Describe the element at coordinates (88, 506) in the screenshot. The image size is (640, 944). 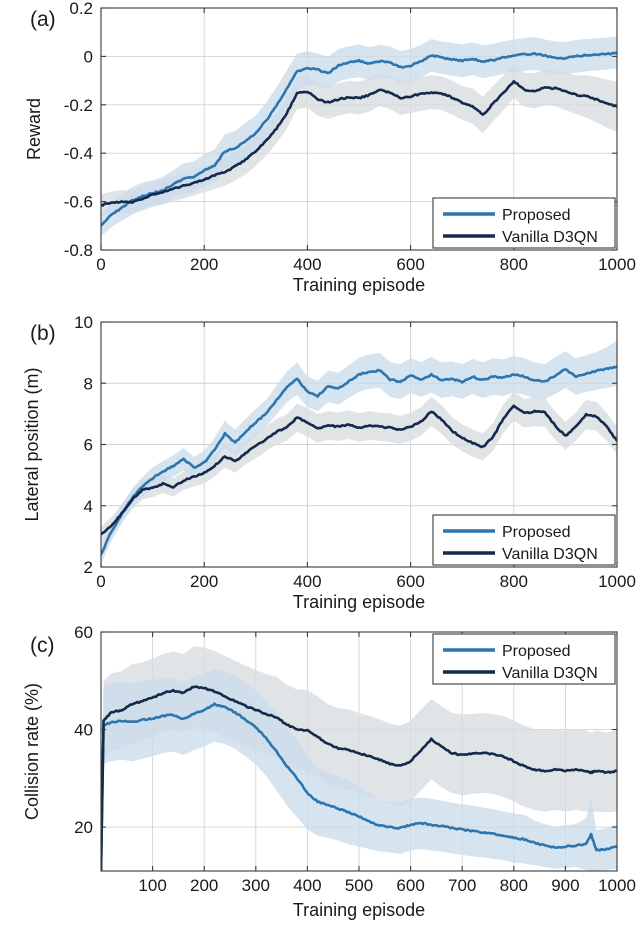
I see `y-tick-label: 4` at that location.